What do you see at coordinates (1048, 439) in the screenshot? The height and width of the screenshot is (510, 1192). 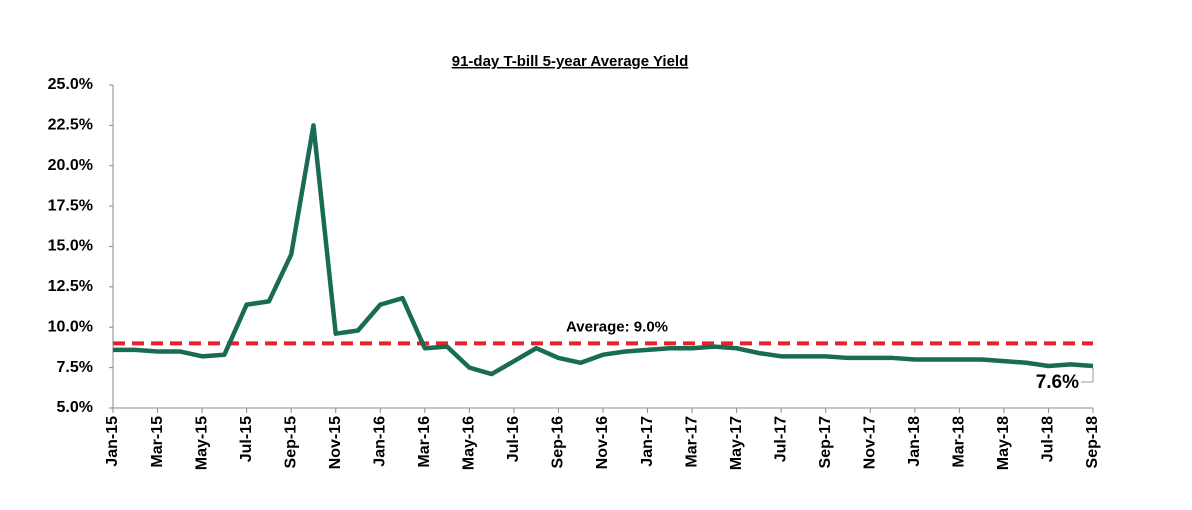 I see `x-tick-label: Jul-18` at bounding box center [1048, 439].